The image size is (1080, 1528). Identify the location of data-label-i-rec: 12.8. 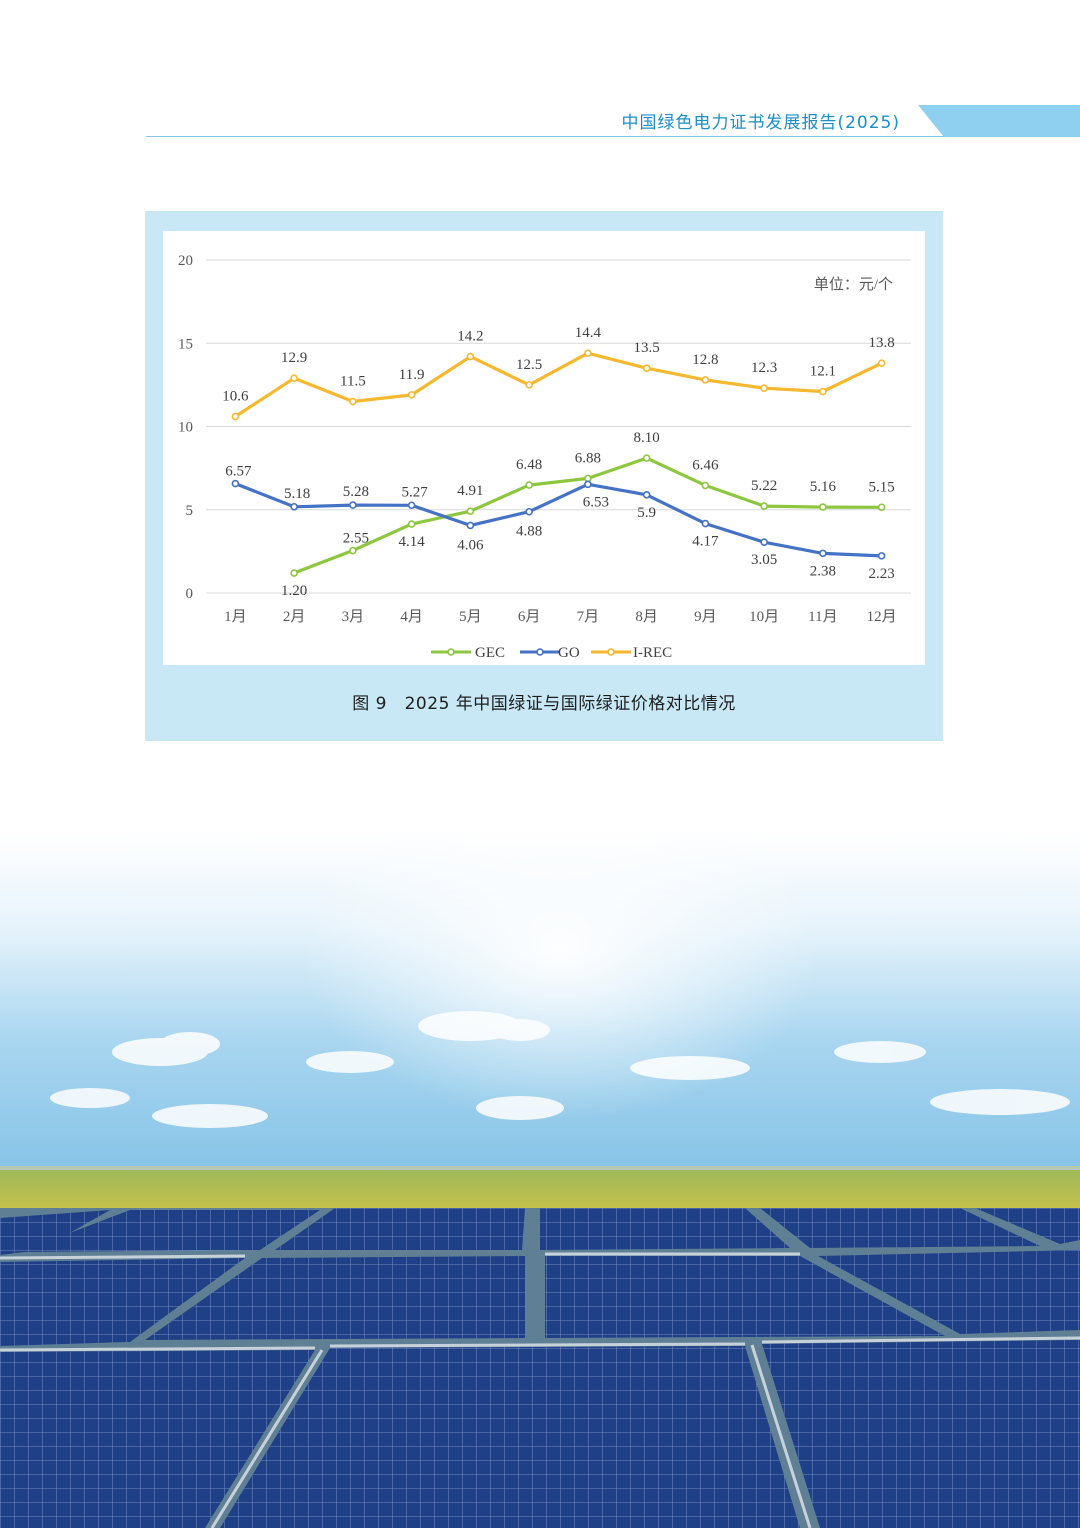
(705, 360).